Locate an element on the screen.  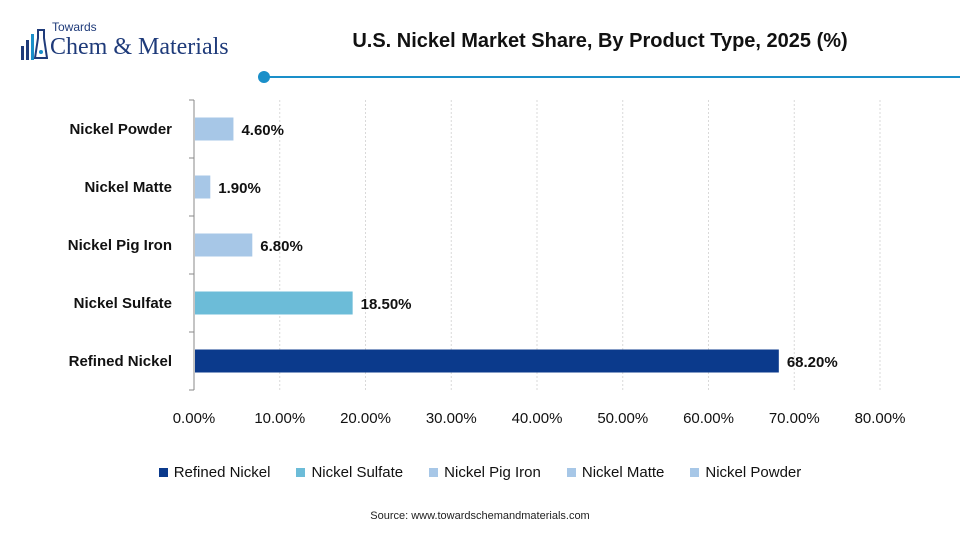
legend-item: Nickel Pig Iron is located at coordinates (485, 472).